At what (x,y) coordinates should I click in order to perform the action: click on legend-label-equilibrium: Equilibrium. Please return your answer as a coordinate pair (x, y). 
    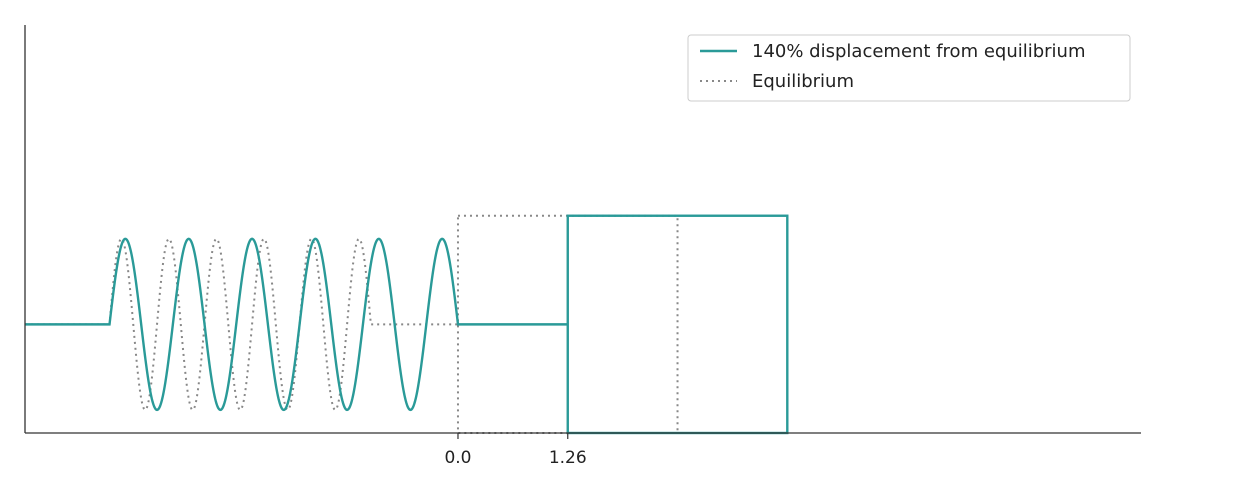
    Looking at the image, I should click on (803, 81).